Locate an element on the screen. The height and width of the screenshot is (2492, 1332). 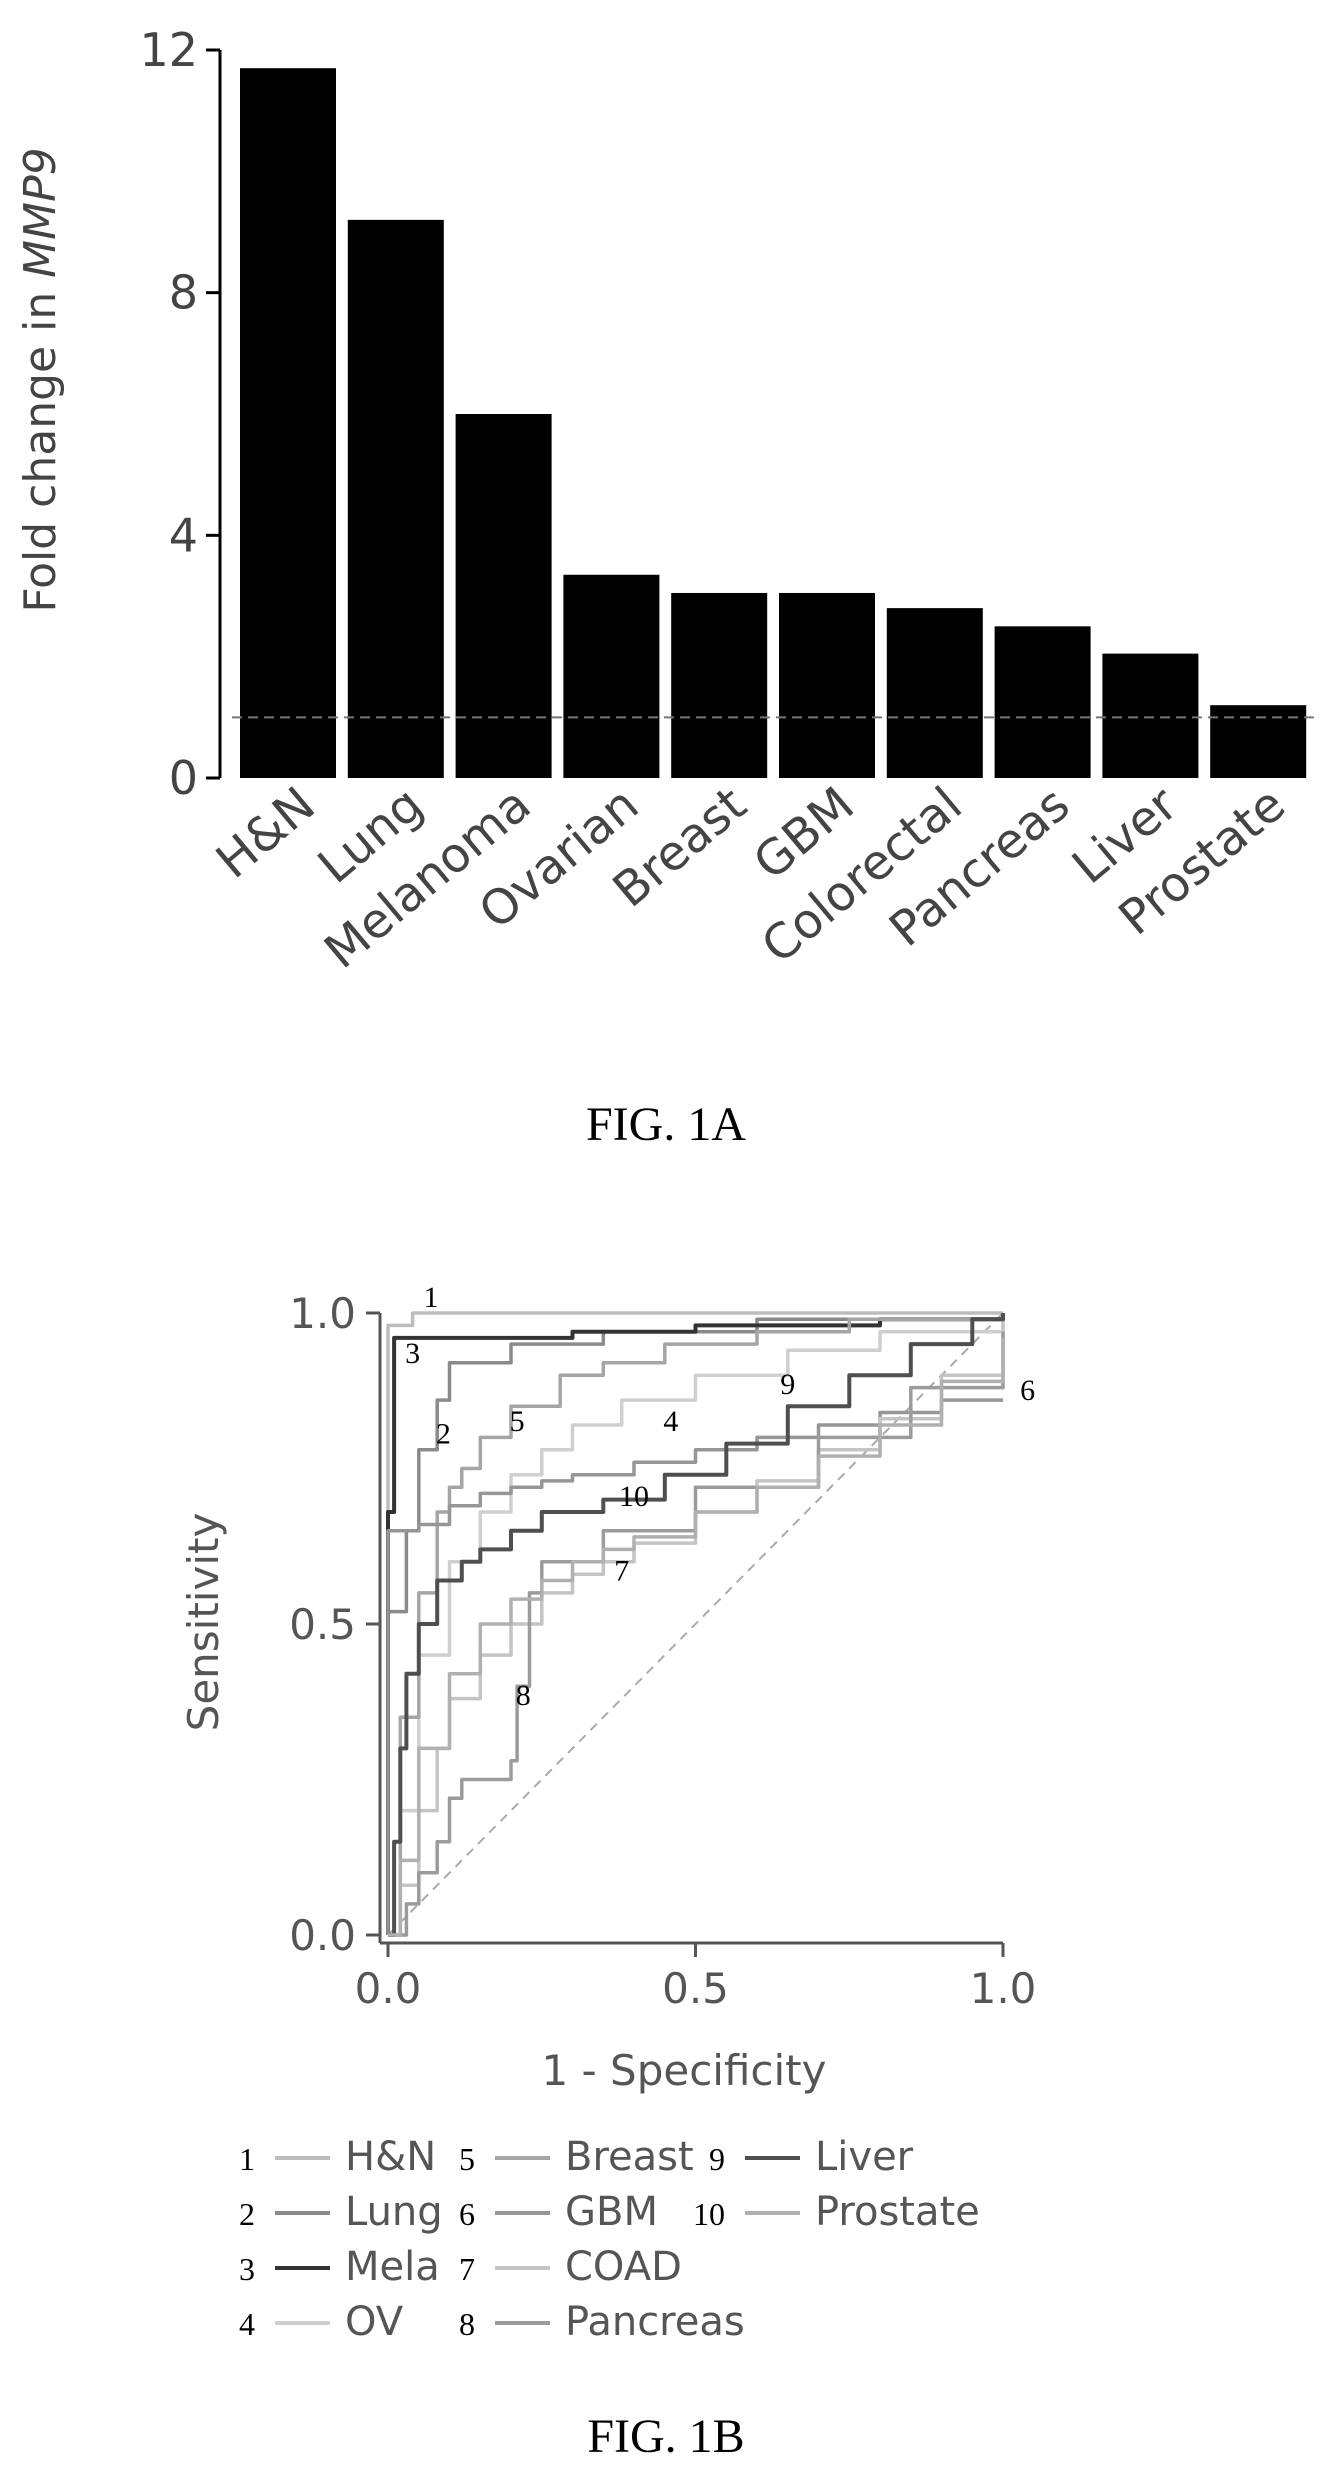
y-axis-ticks: 0 4 8 12 is located at coordinates (179, 414).